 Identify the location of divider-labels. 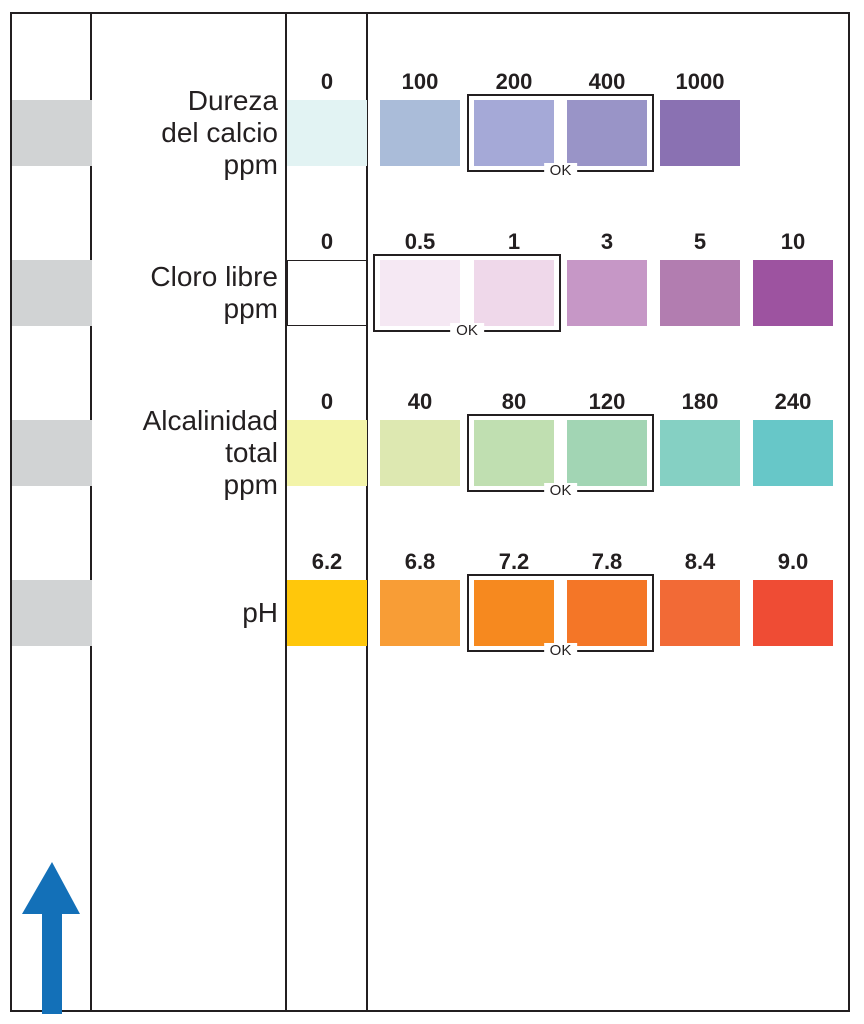
(286, 512).